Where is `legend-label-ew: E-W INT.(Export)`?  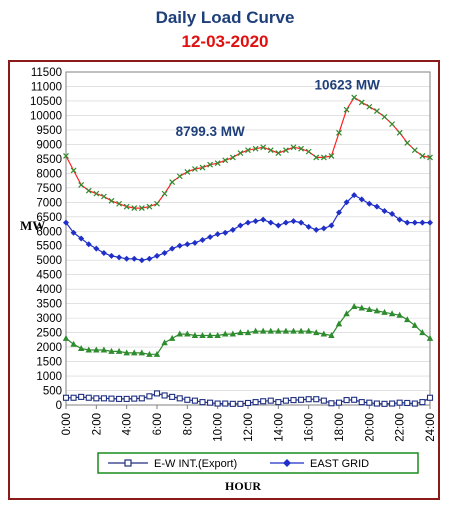 legend-label-ew: E-W INT.(Export) is located at coordinates (195, 464).